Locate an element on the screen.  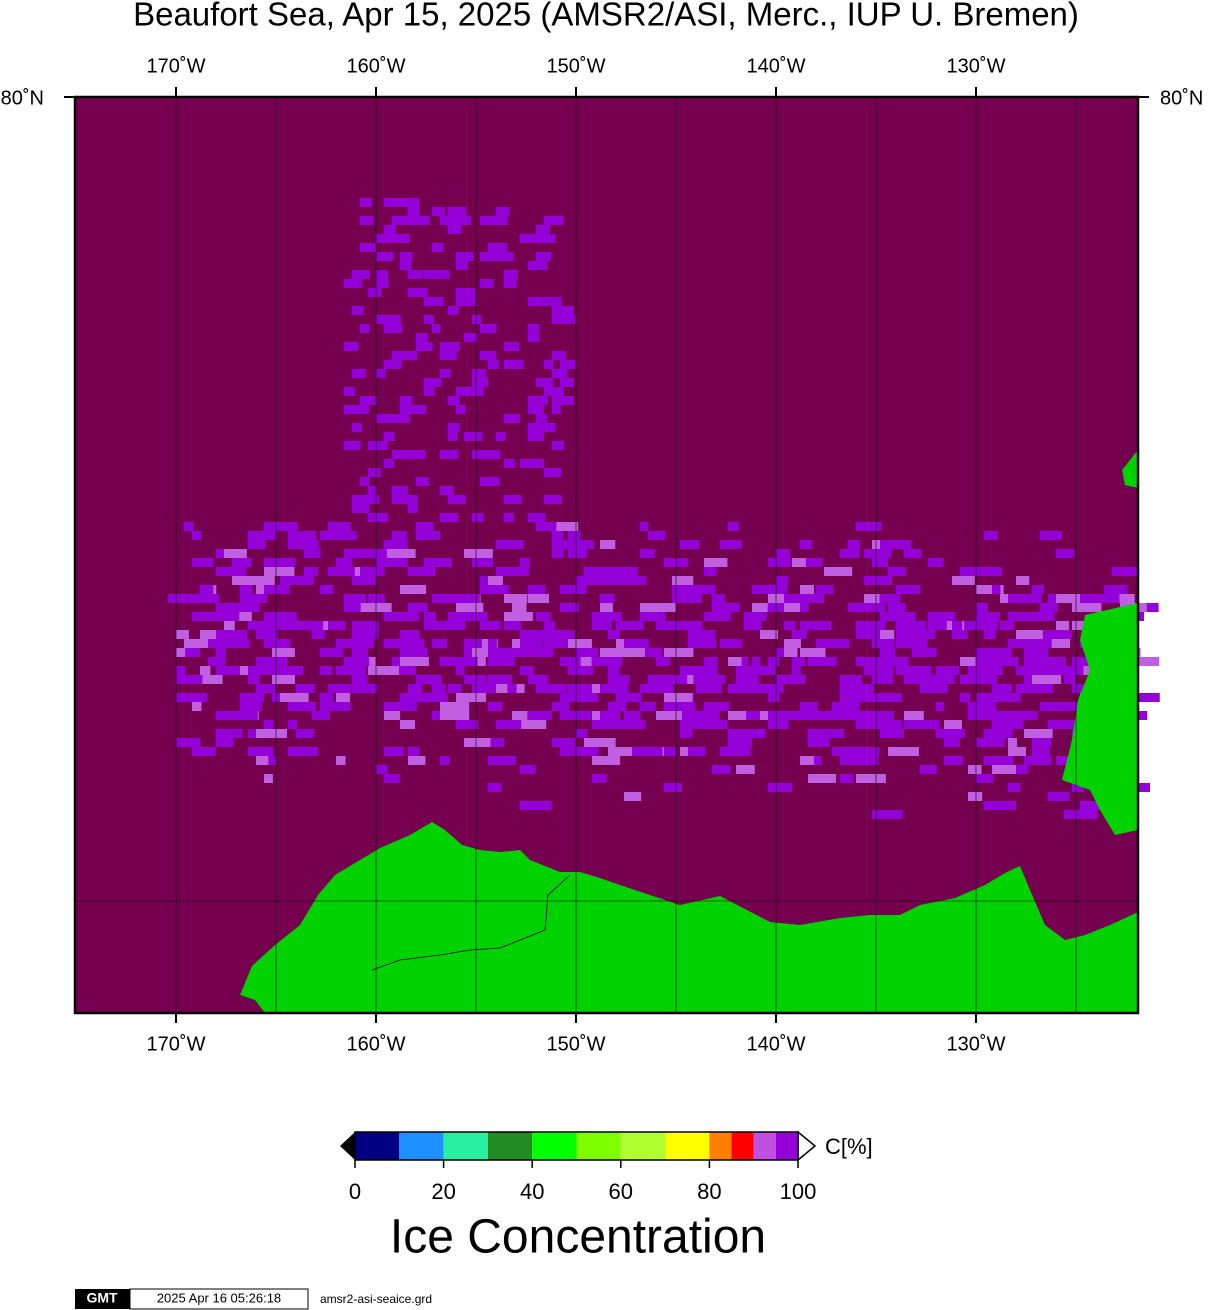
filename: amsr2-asi-seaice.grd is located at coordinates (376, 1299).